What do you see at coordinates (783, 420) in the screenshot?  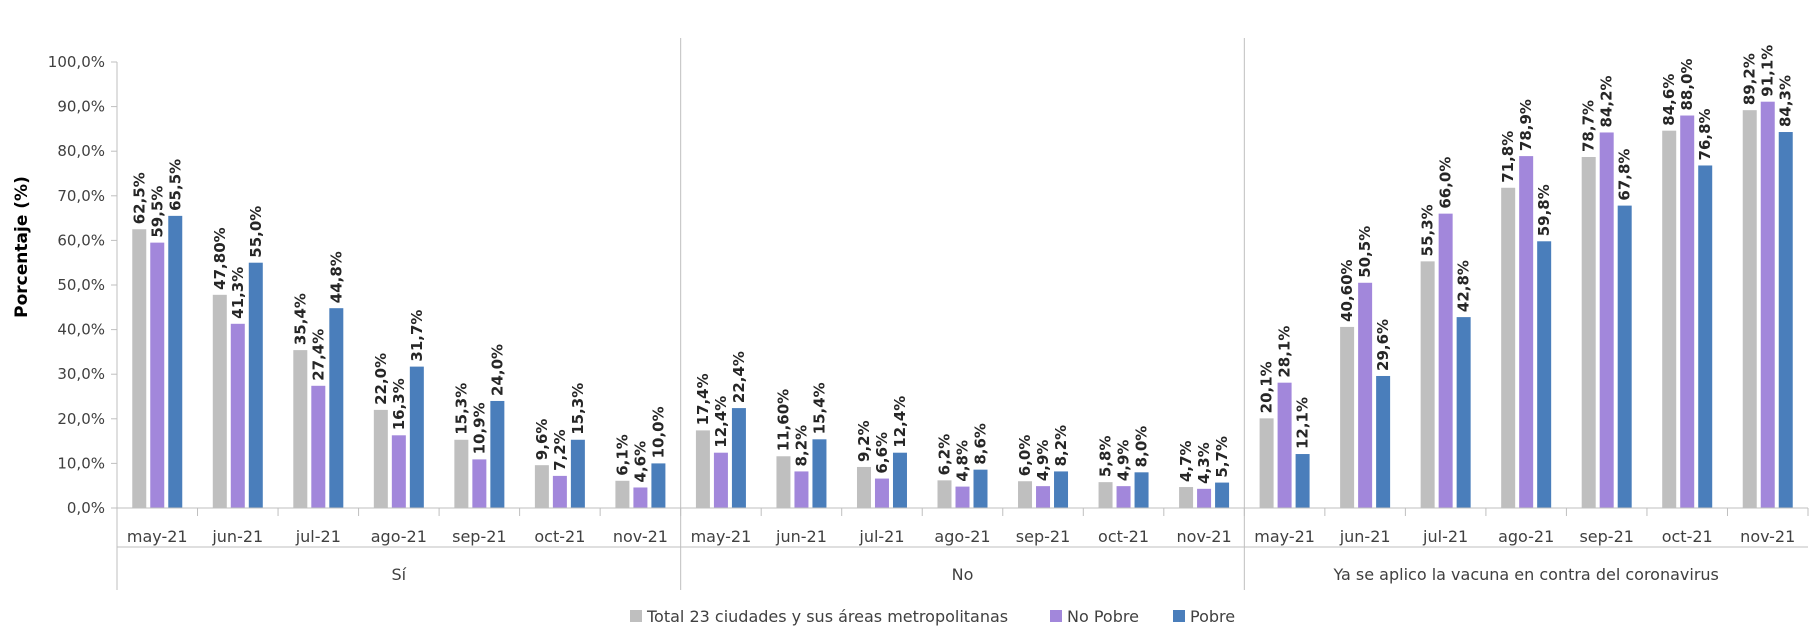 I see `data-label: 11,60%` at bounding box center [783, 420].